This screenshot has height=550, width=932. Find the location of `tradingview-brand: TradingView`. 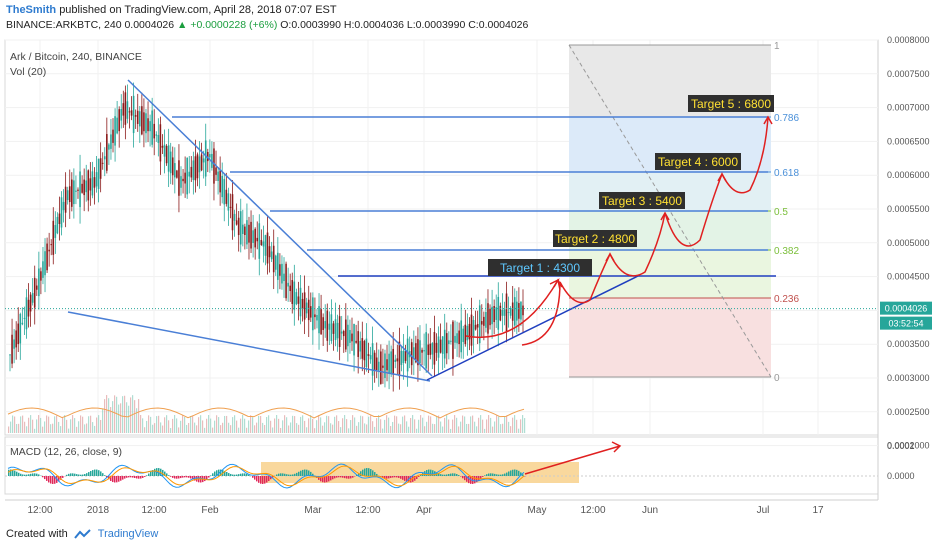

tradingview-brand: TradingView is located at coordinates (128, 534).